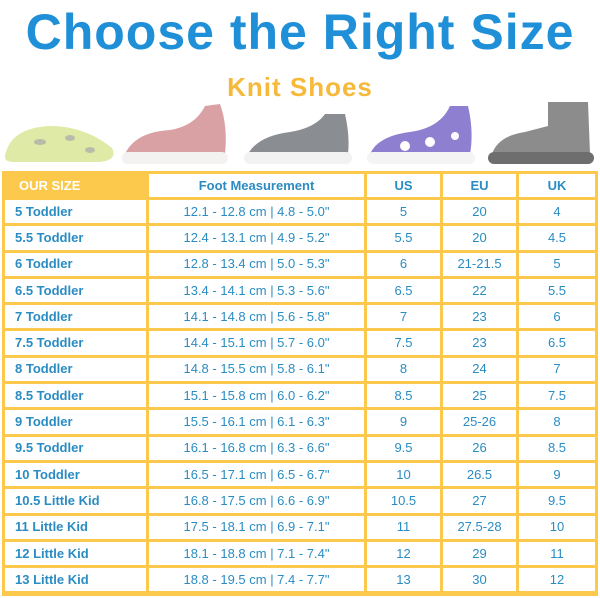  Describe the element at coordinates (557, 343) in the screenshot. I see `cell-uk: 6.5` at that location.